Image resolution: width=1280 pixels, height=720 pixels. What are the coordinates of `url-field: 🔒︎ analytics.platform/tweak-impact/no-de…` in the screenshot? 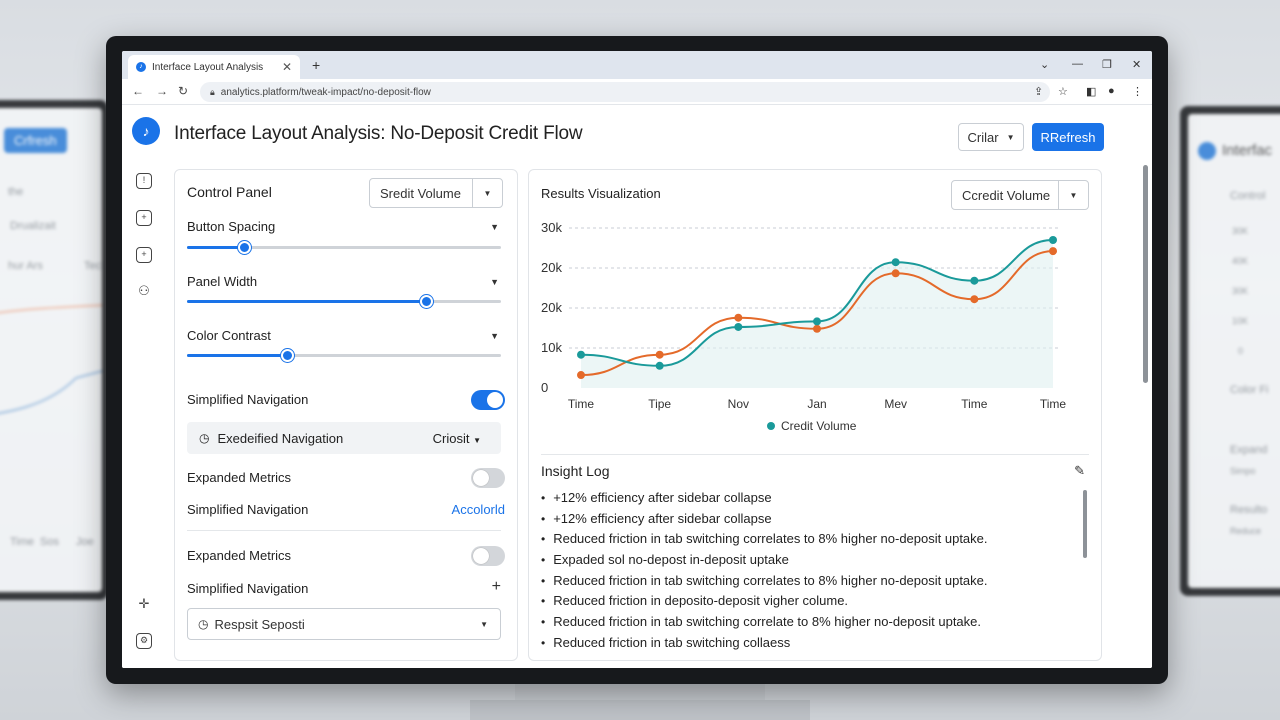 It's located at (625, 92).